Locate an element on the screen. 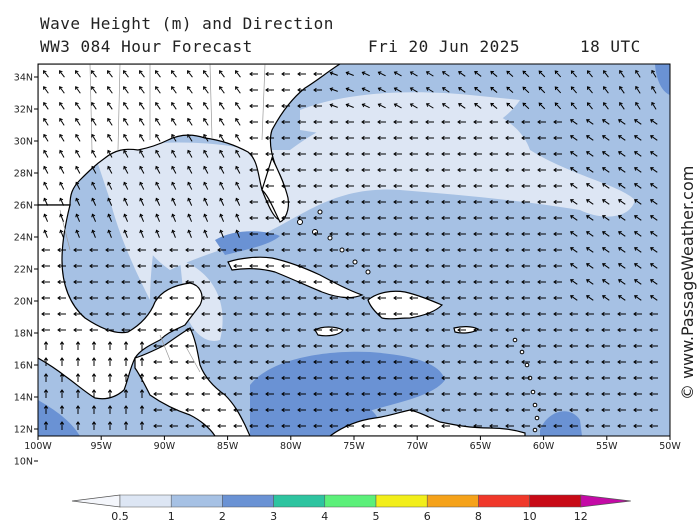 Image resolution: width=700 pixels, height=525 pixels. legend-label: 6 is located at coordinates (427, 516).